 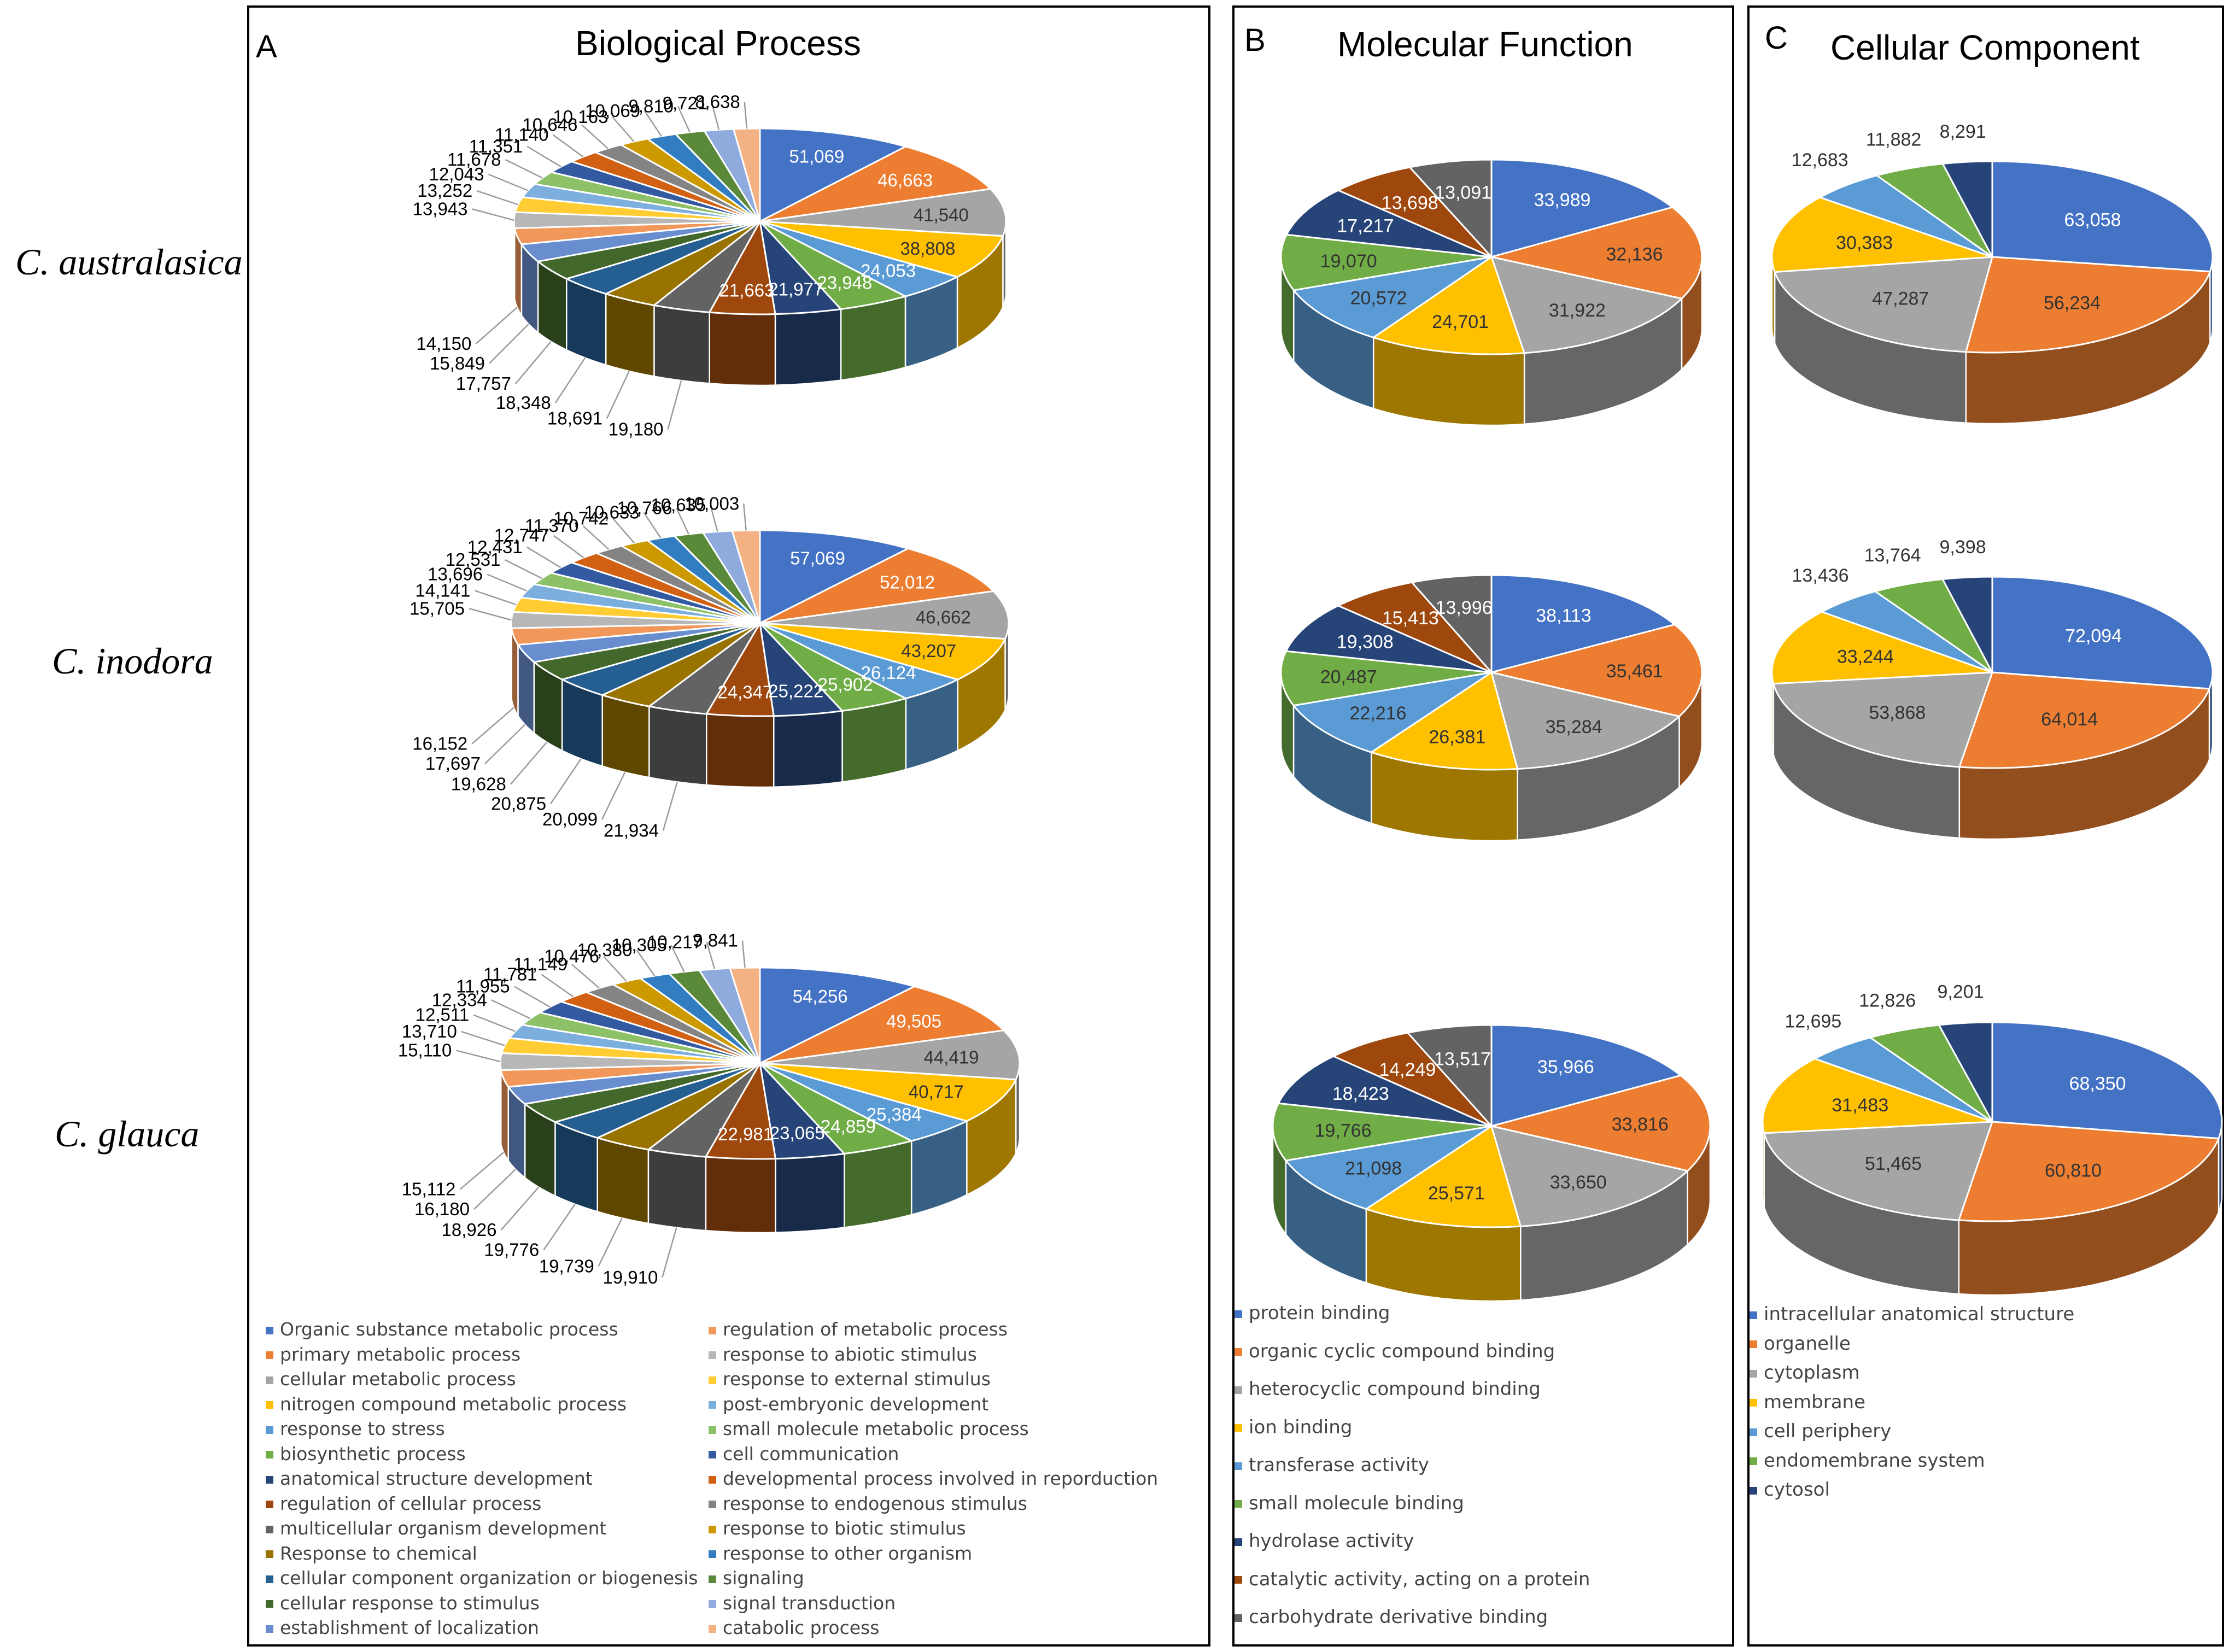 What do you see at coordinates (398, 1379) in the screenshot?
I see `legend-label: cellular metabolic process` at bounding box center [398, 1379].